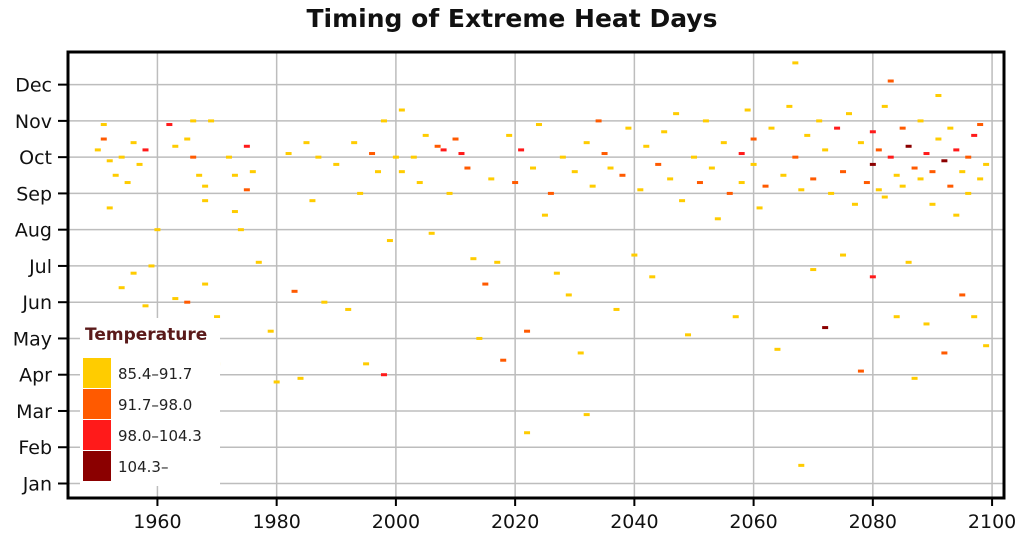 This screenshot has width=1024, height=545. I want to click on x-tick-label: 1980, so click(276, 522).